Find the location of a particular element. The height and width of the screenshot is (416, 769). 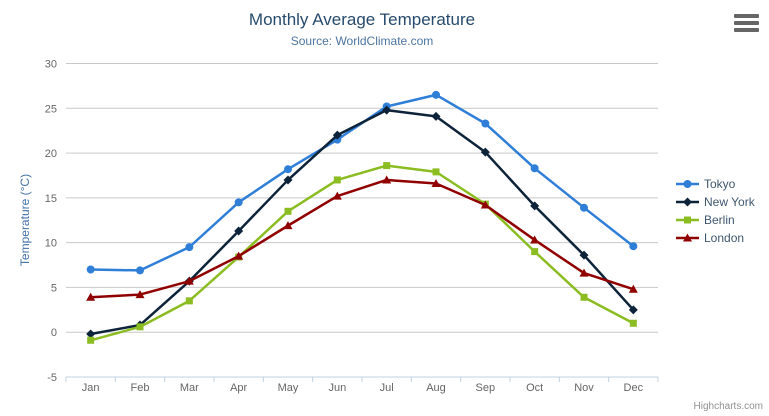

x-axis-tick-label: May is located at coordinates (288, 388).